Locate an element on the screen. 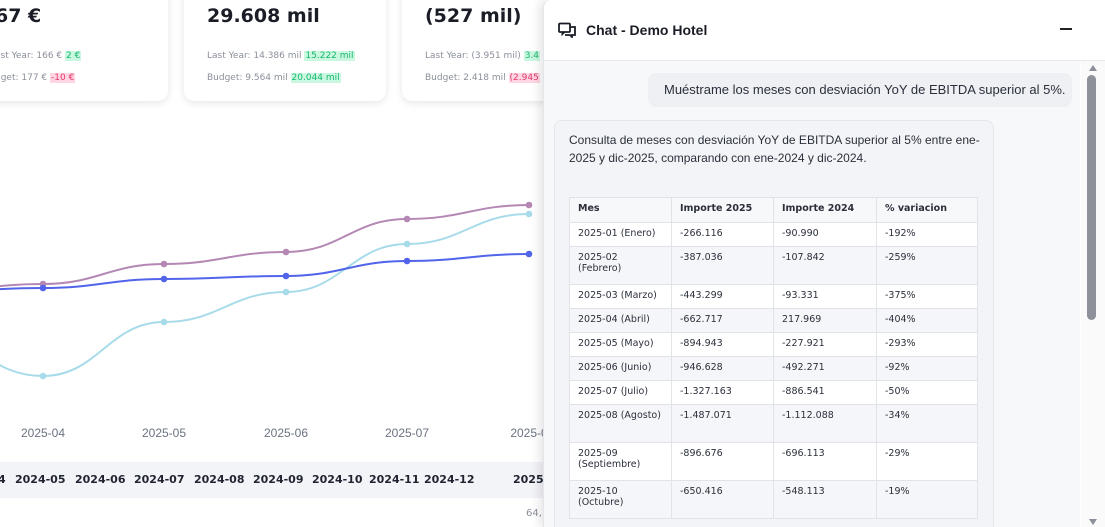  kpi-value: 29.608 mil is located at coordinates (263, 16).